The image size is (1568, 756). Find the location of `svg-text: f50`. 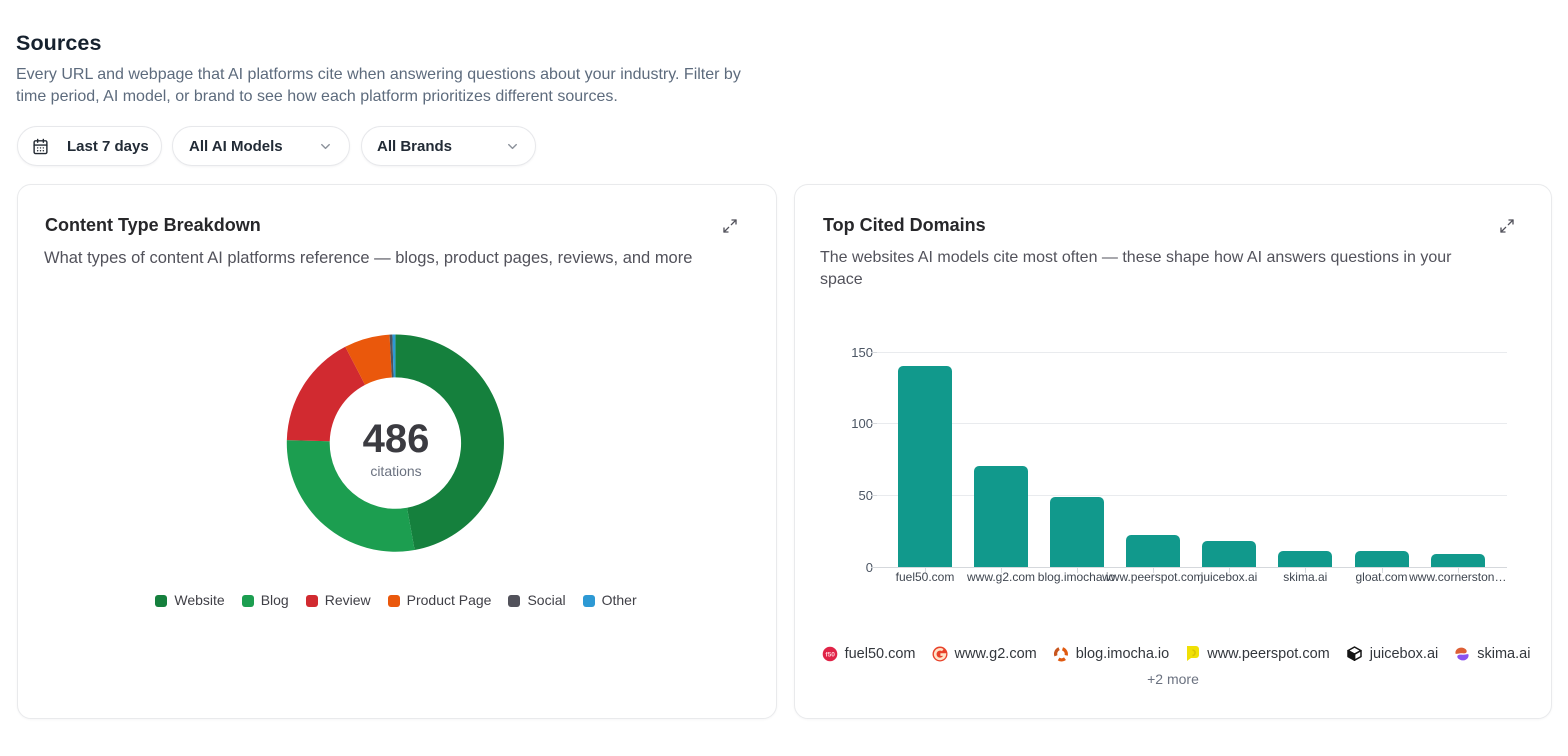

svg-text: f50 is located at coordinates (830, 654).